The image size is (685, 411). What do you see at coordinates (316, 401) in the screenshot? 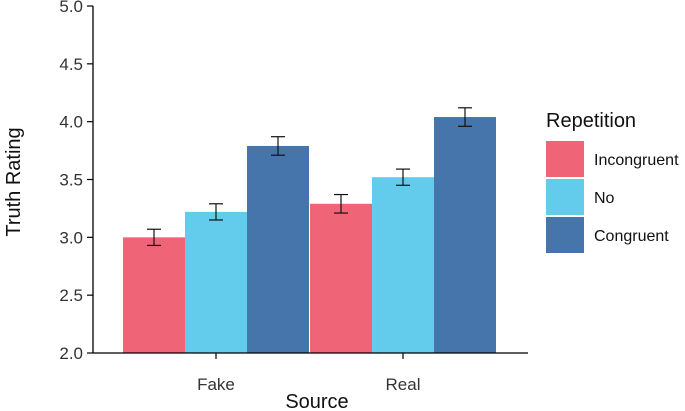
I see `x-axis-title: Source` at bounding box center [316, 401].